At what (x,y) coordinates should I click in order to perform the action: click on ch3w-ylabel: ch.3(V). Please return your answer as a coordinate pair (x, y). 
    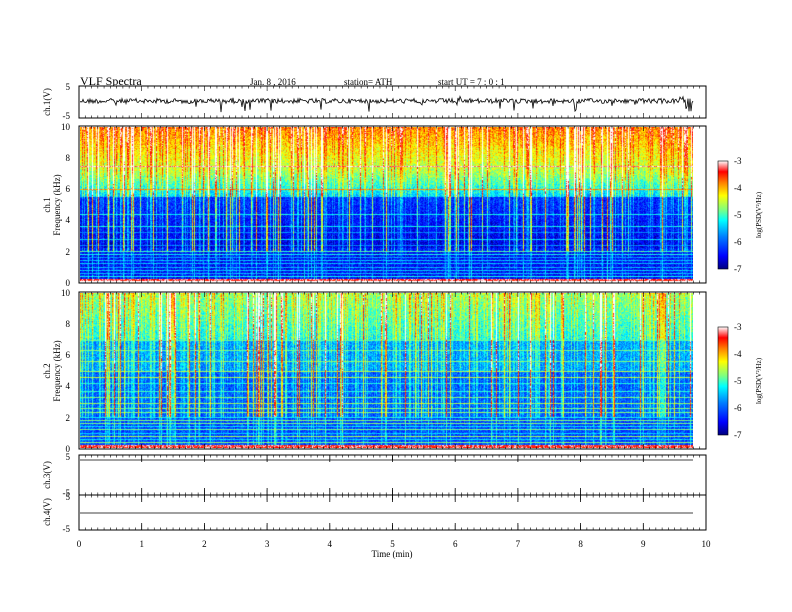
    Looking at the image, I should click on (47, 475).